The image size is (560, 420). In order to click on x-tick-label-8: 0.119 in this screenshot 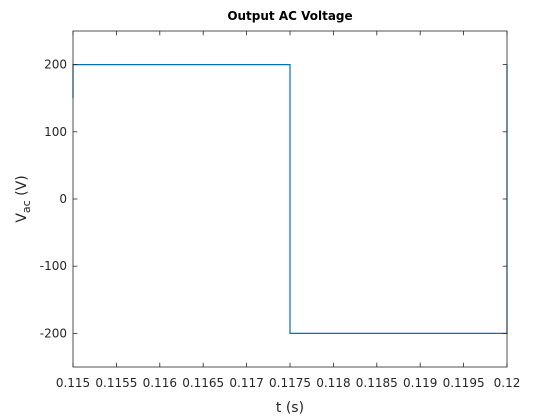, I will do `click(420, 383)`.